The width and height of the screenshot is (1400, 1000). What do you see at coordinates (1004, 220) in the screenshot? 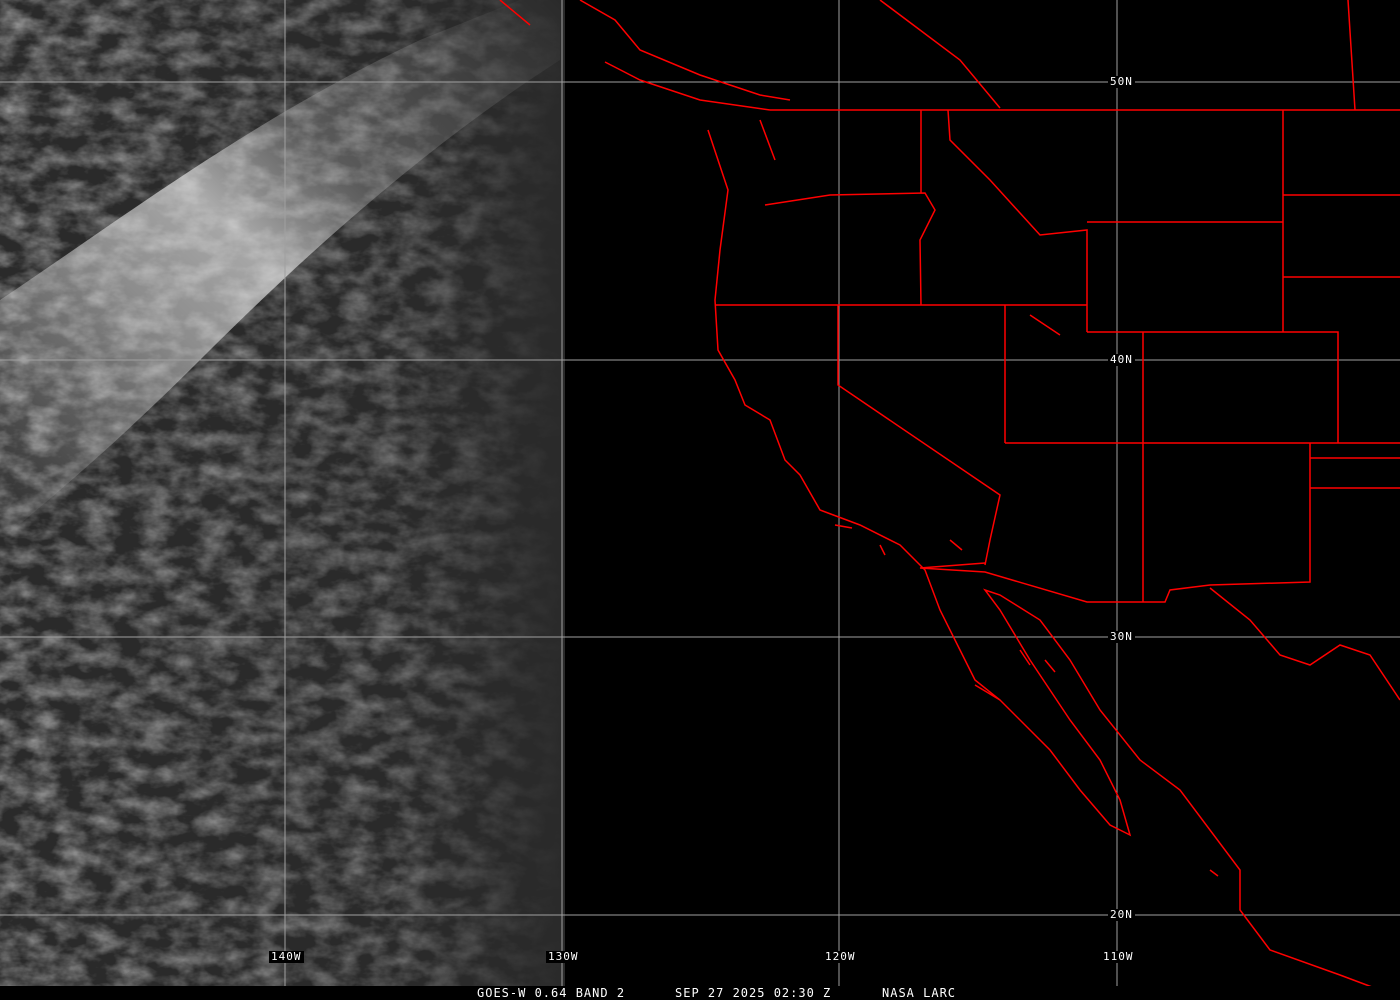
I see `id-border` at bounding box center [1004, 220].